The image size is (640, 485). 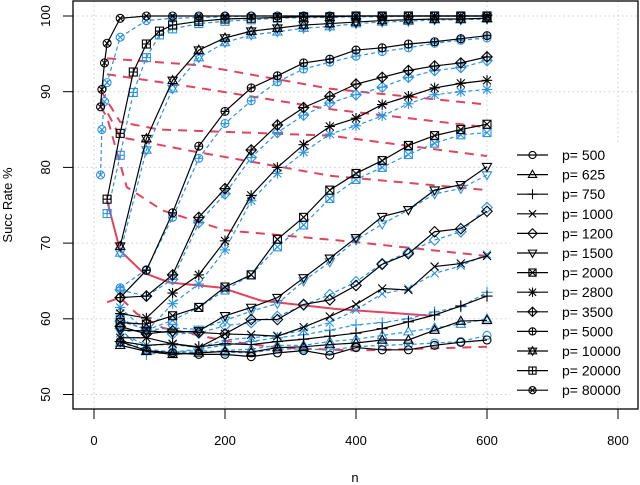 I want to click on legend-marker-triangle-up, so click(x=532, y=174).